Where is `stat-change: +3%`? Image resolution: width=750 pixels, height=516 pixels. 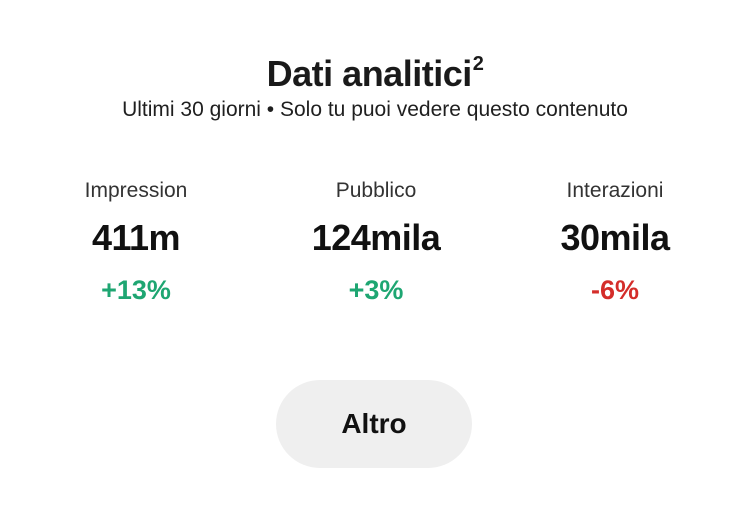 stat-change: +3% is located at coordinates (376, 290).